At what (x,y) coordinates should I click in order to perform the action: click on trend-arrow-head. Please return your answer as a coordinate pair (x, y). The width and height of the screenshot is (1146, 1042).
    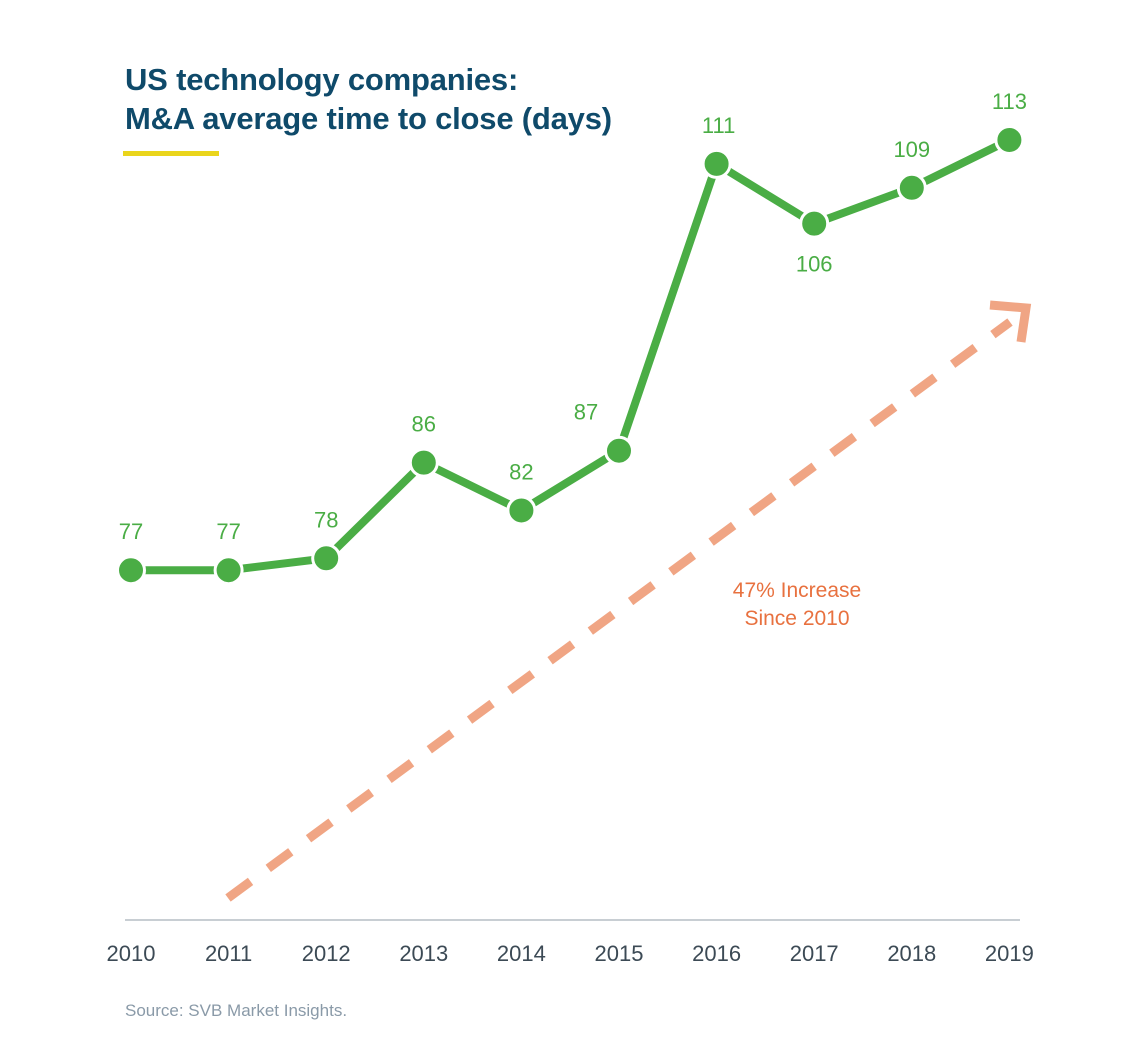
    Looking at the image, I should click on (1010, 321).